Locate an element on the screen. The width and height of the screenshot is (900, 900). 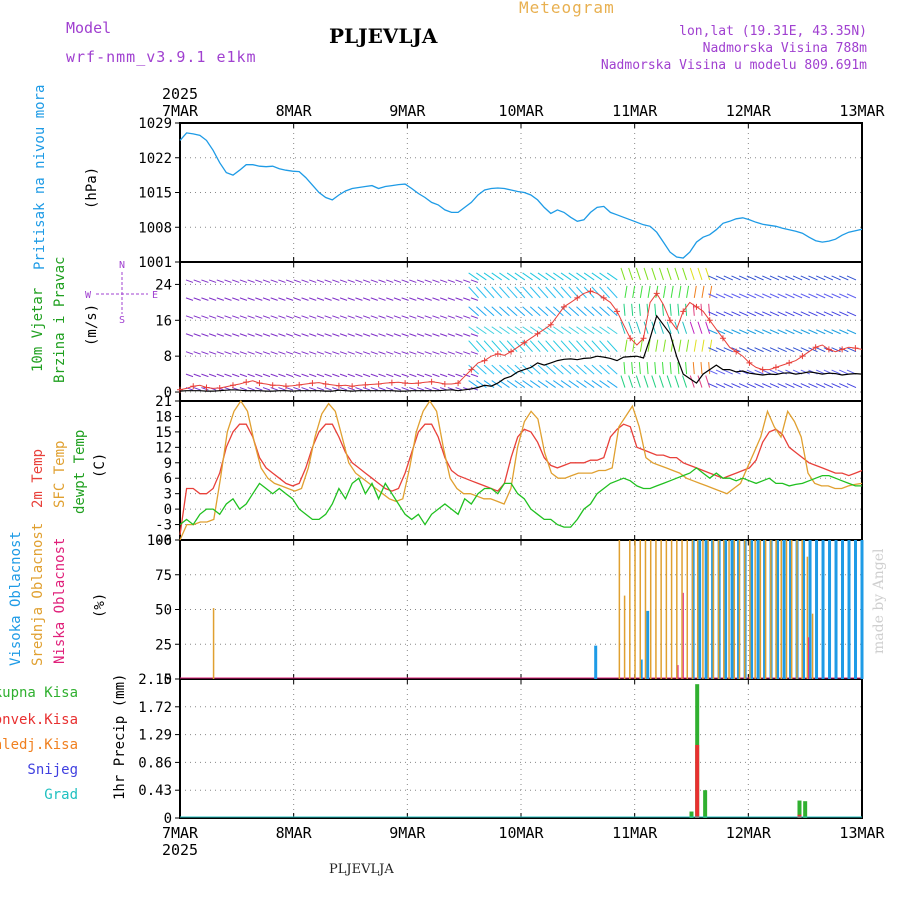
station-title: PLJEVLJA is located at coordinates (383, 36).